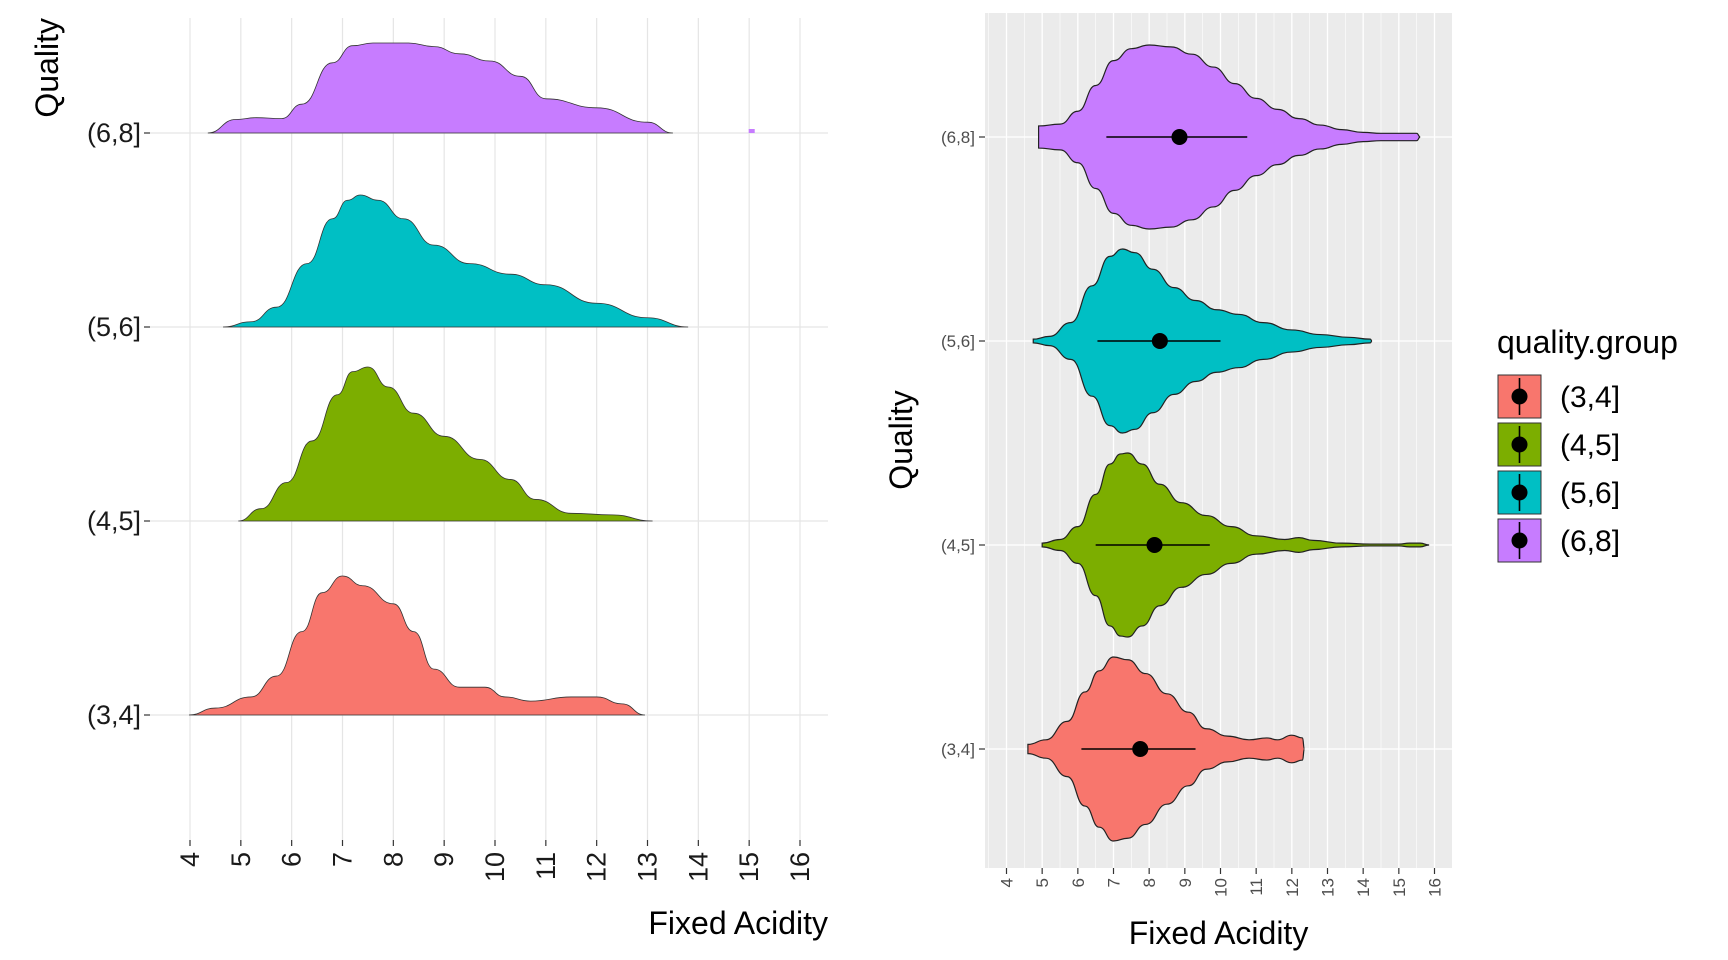  I want to click on legend: quality.group (3,4] (4,5] (5,6] (6,8], so click(1587, 443).